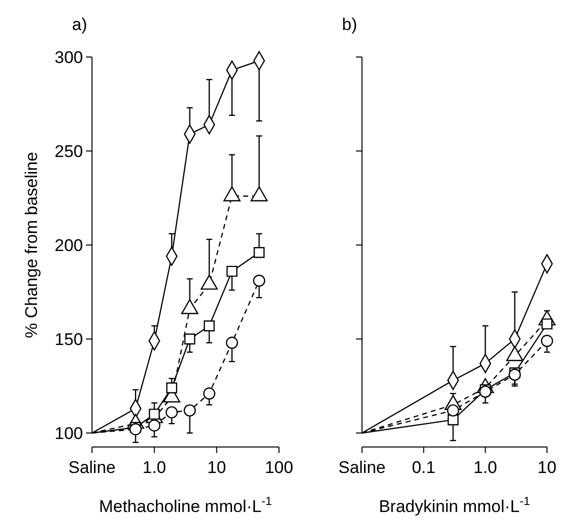 This screenshot has height=528, width=564. I want to click on y-tick-label: 200, so click(68, 245).